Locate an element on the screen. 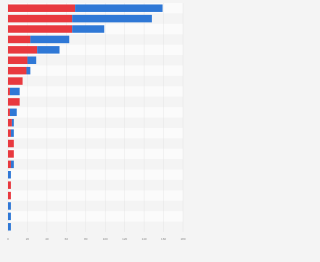 The image size is (320, 262). x-tick-label: 120 is located at coordinates (124, 239).